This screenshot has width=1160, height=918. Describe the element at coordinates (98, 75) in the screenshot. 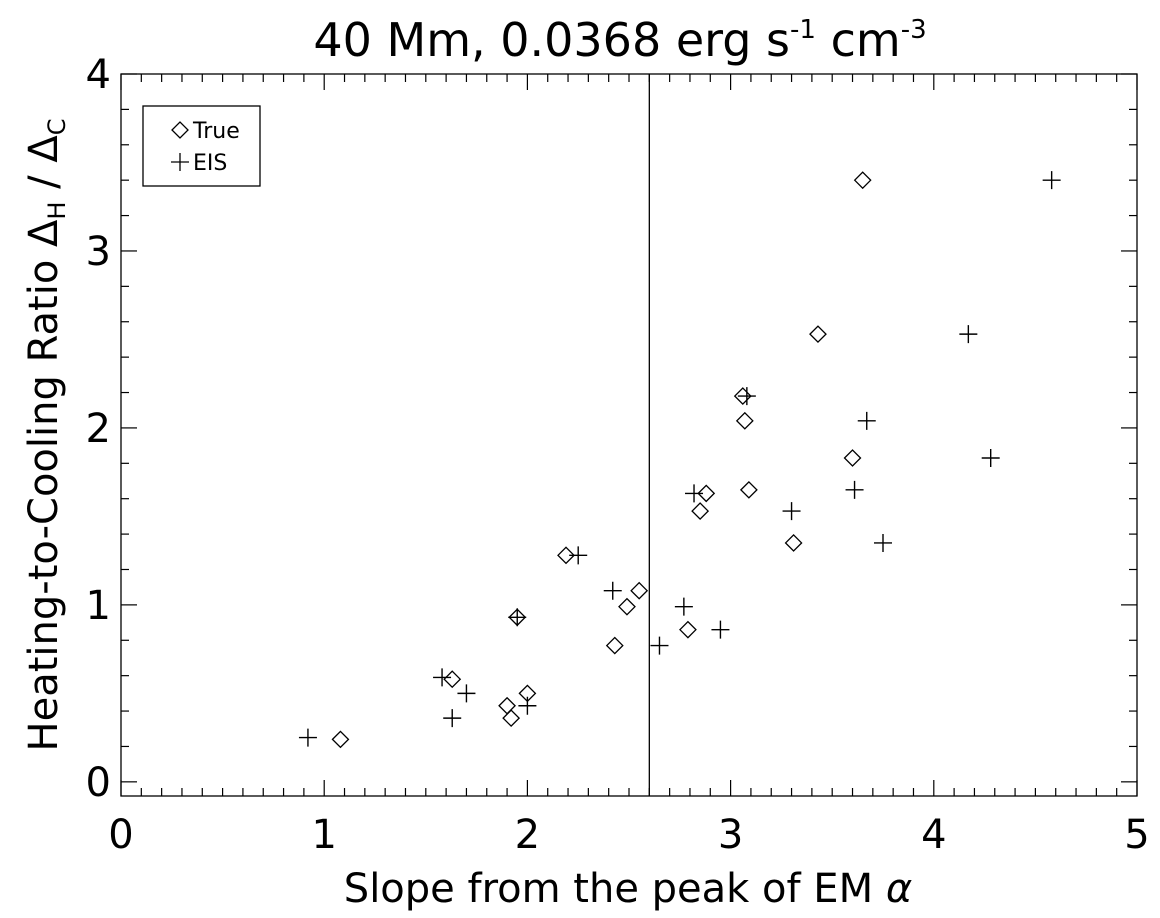

I see `y-tick-label: 4` at that location.